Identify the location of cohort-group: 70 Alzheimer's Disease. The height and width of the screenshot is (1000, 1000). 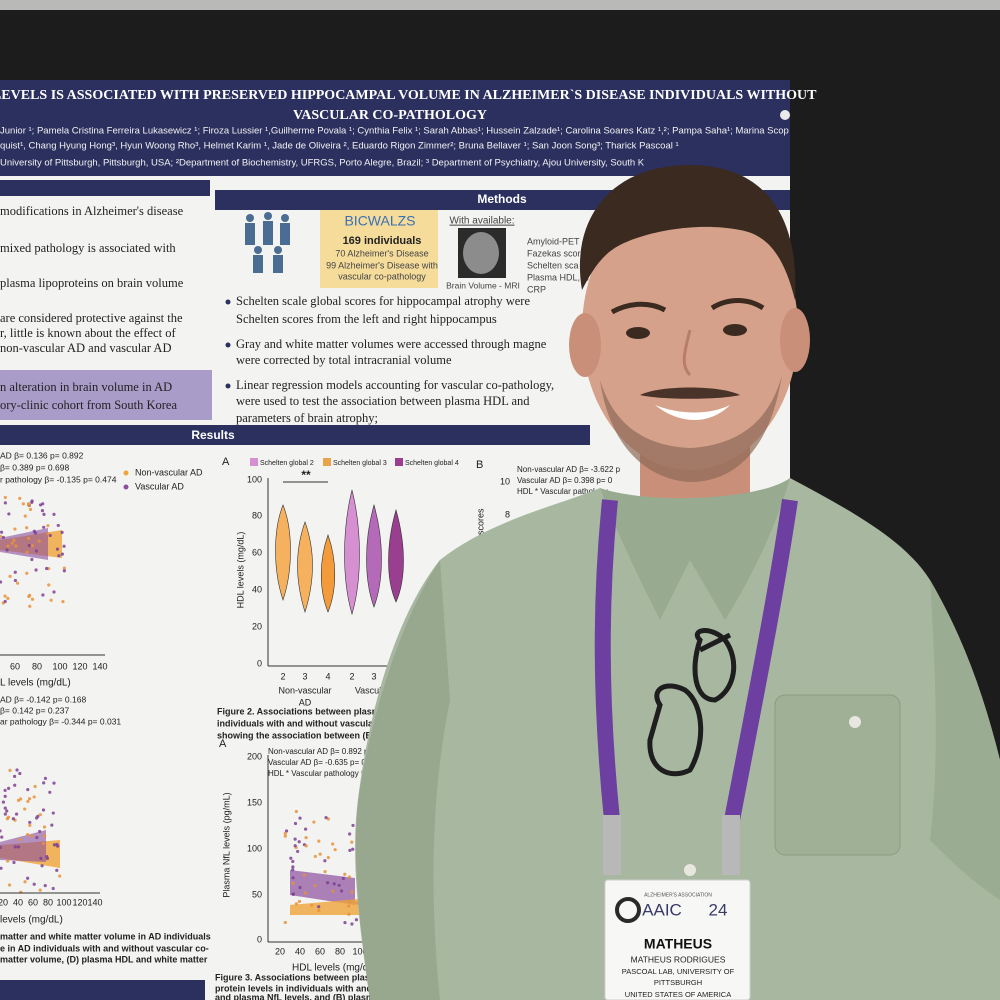
(381, 253).